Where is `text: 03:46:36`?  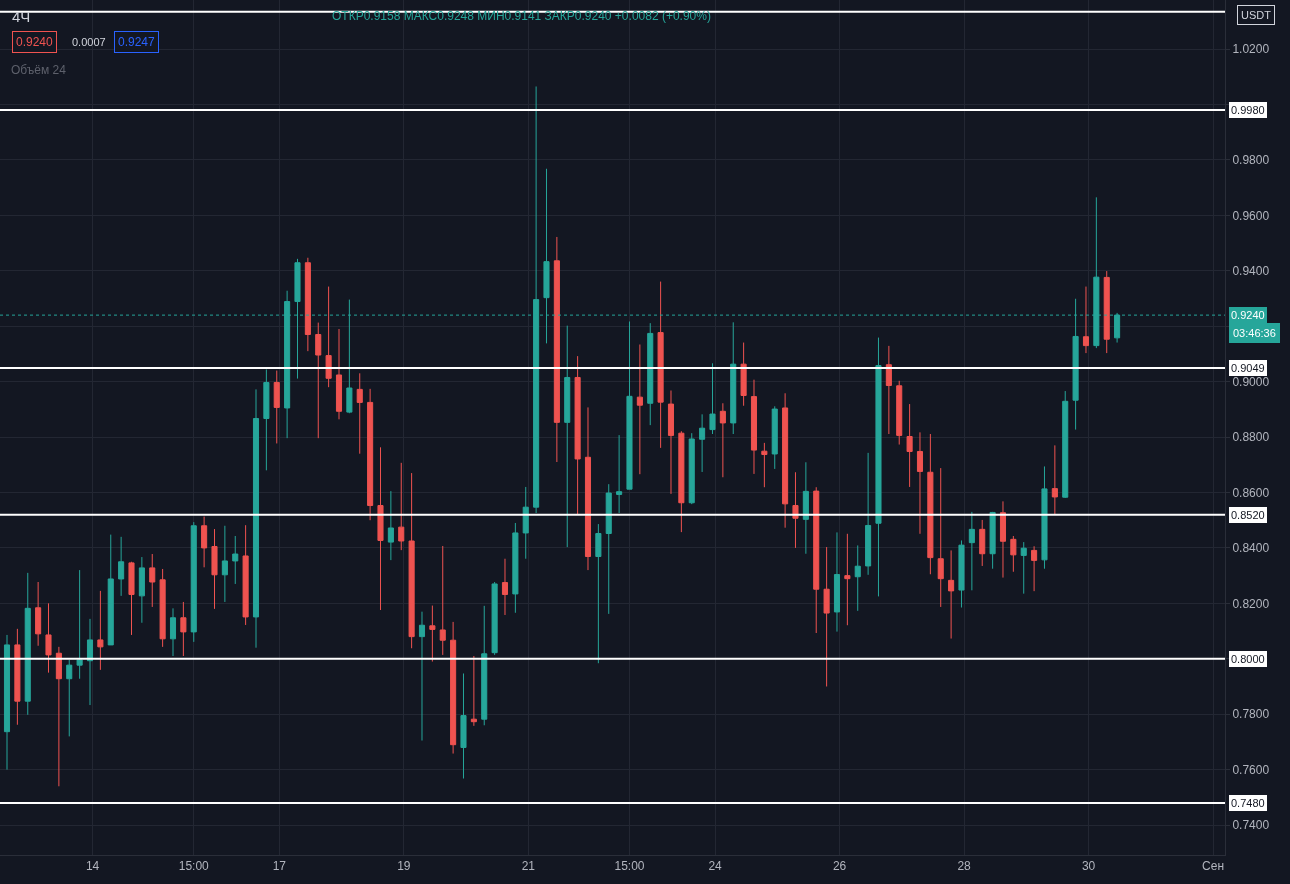
text: 03:46:36 is located at coordinates (1254, 333).